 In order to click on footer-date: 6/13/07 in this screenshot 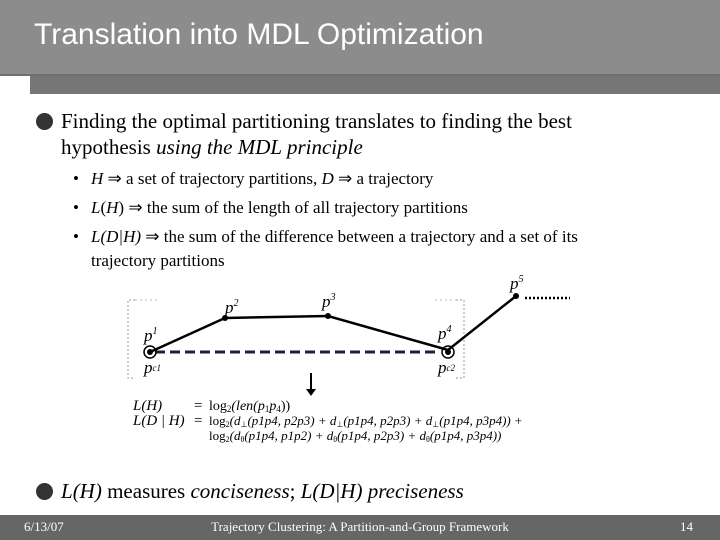, I will do `click(44, 526)`.